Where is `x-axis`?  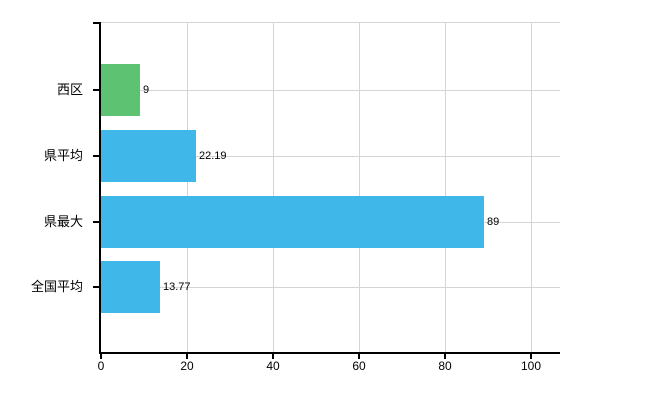 x-axis is located at coordinates (329, 353).